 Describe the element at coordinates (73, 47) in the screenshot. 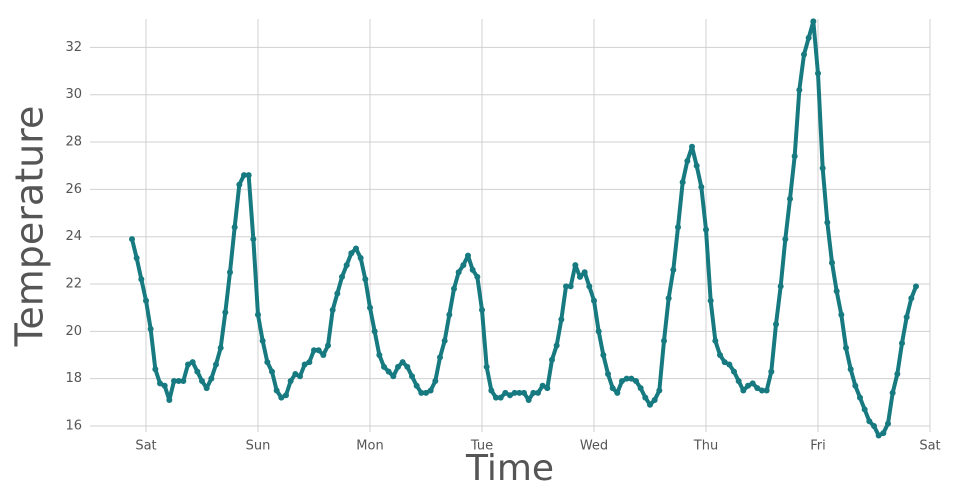

I see `y-tick-label: 32` at that location.